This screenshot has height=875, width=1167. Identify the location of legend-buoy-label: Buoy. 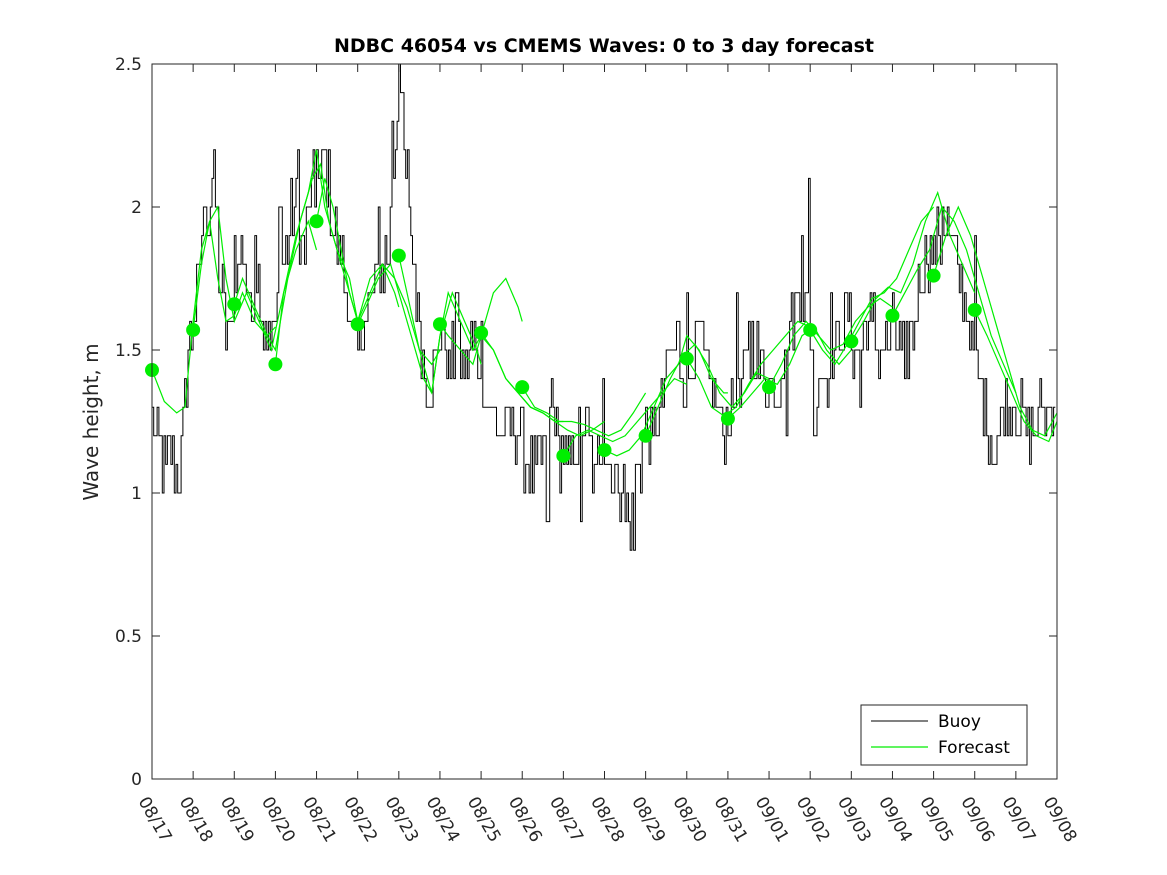
(959, 722).